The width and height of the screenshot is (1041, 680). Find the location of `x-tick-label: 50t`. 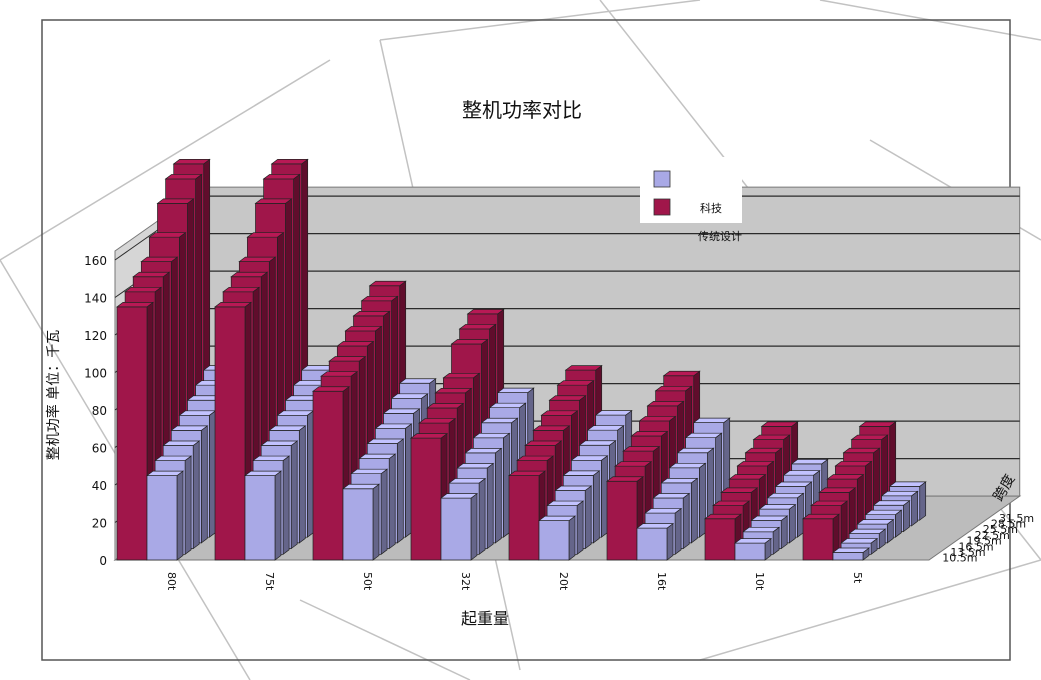

x-tick-label: 50t is located at coordinates (367, 581).